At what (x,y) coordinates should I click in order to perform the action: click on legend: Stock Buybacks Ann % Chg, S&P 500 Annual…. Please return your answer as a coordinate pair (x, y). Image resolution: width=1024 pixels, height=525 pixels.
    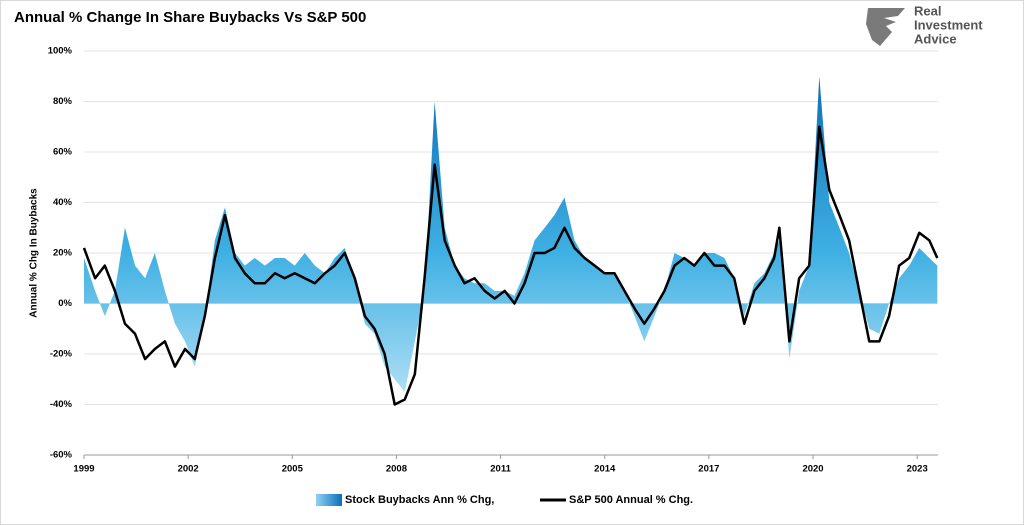
    Looking at the image, I should click on (504, 500).